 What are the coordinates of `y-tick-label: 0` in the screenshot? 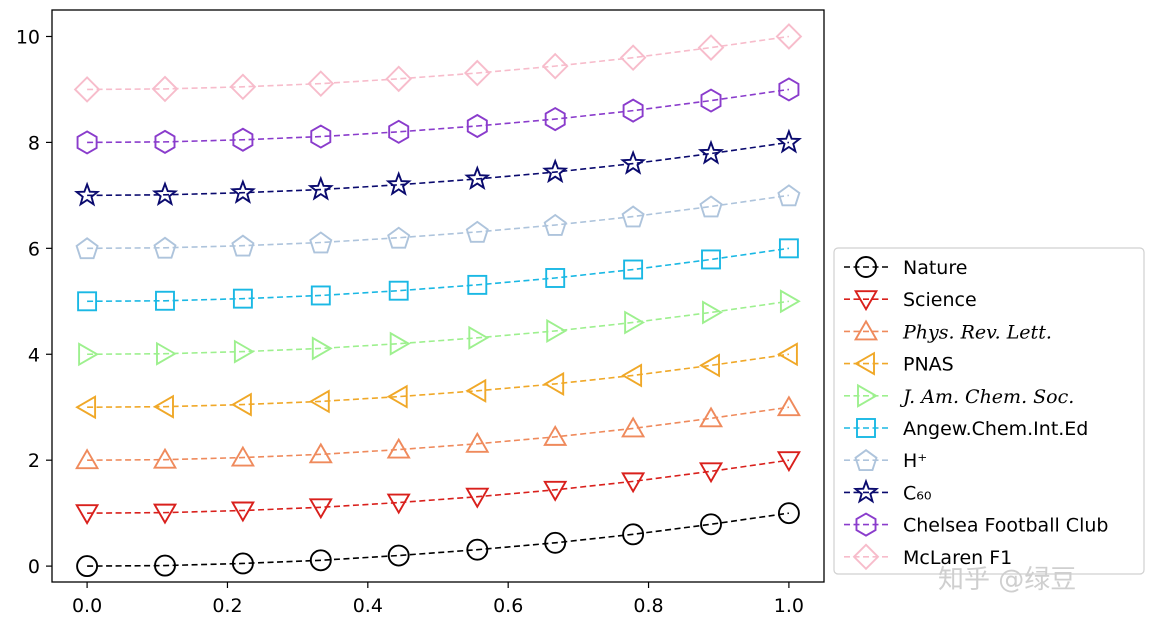 It's located at (34, 567).